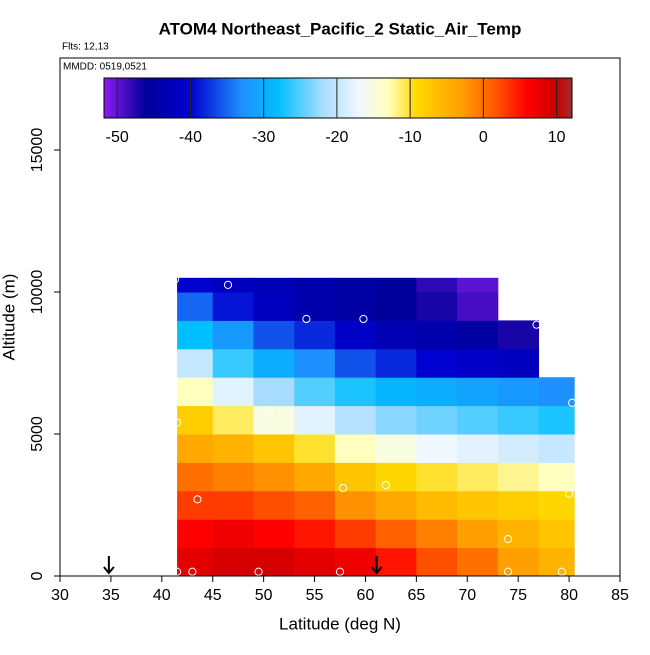  What do you see at coordinates (37, 292) in the screenshot?
I see `y-tick-label: 10000` at bounding box center [37, 292].